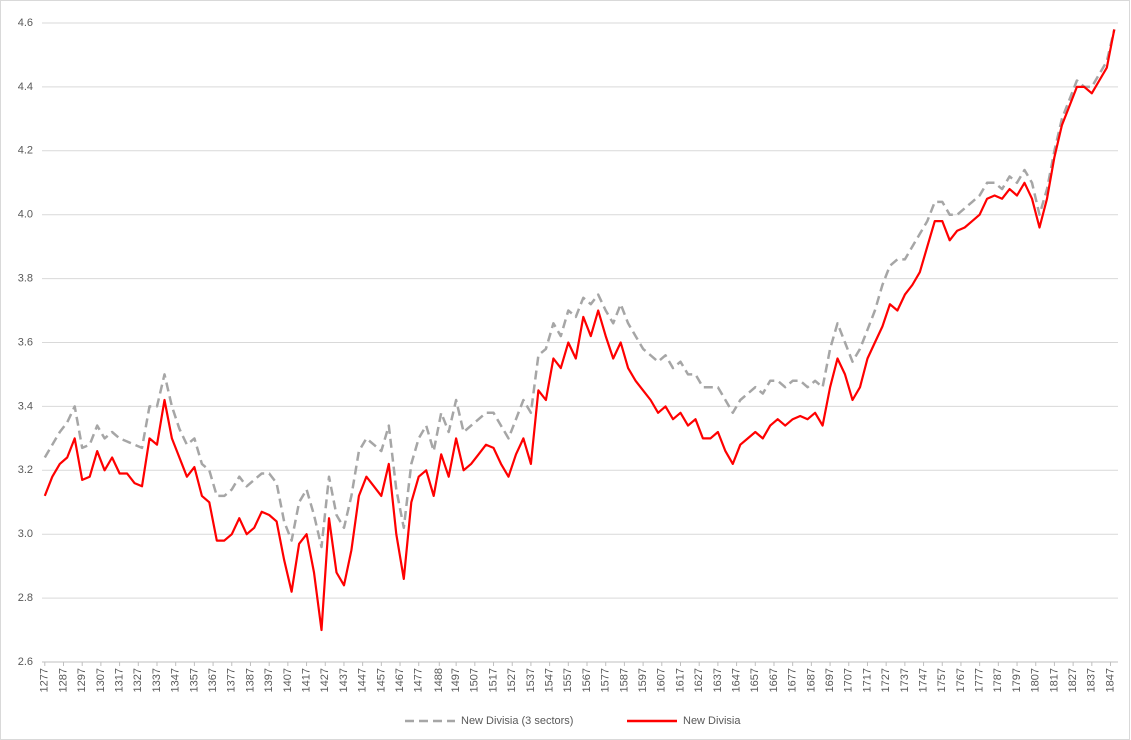 This screenshot has height=740, width=1131. What do you see at coordinates (269, 680) in the screenshot?
I see `x-tick-label: 1397` at bounding box center [269, 680].